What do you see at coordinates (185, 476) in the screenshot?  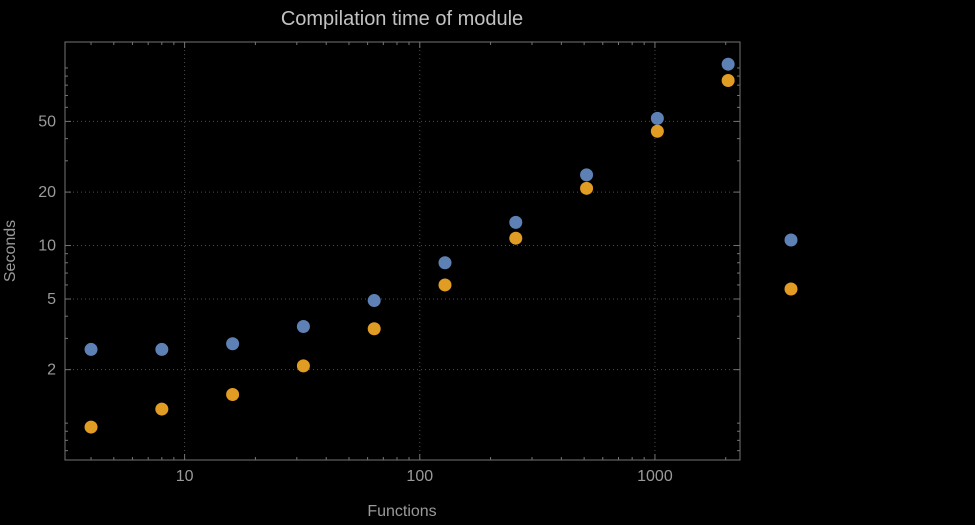 I see `x-tick-label: 10` at bounding box center [185, 476].